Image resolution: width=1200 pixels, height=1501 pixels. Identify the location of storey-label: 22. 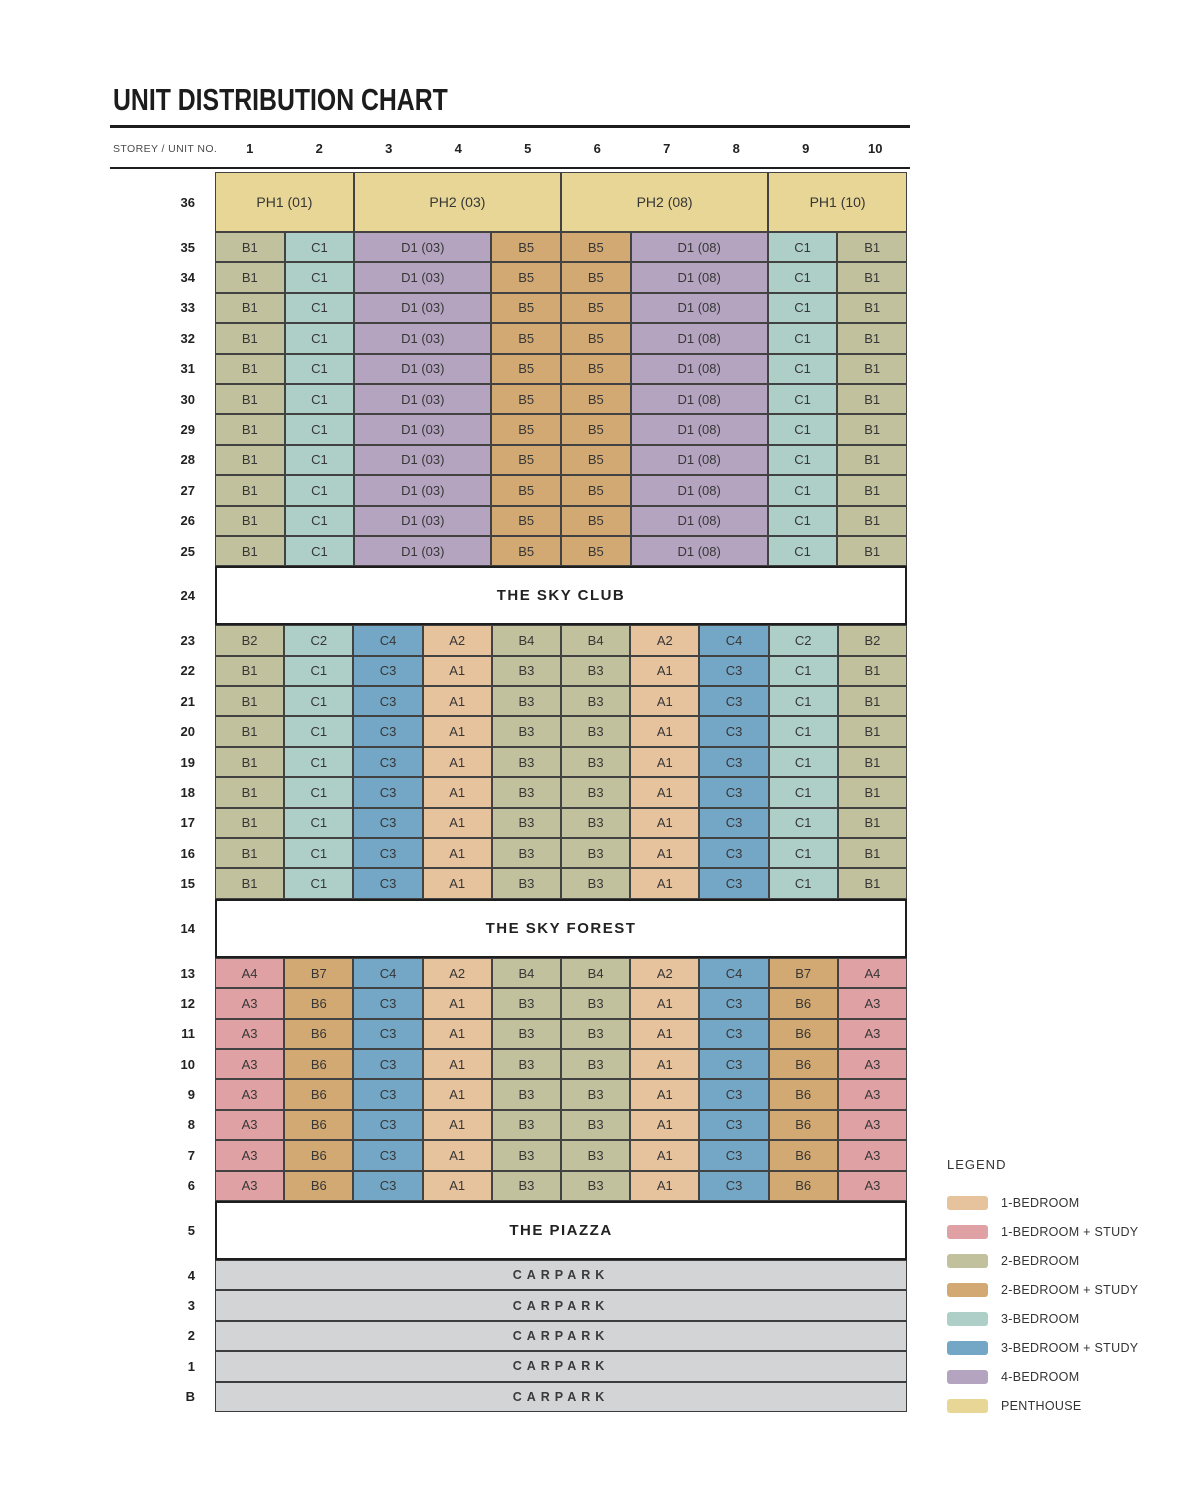
(187, 671).